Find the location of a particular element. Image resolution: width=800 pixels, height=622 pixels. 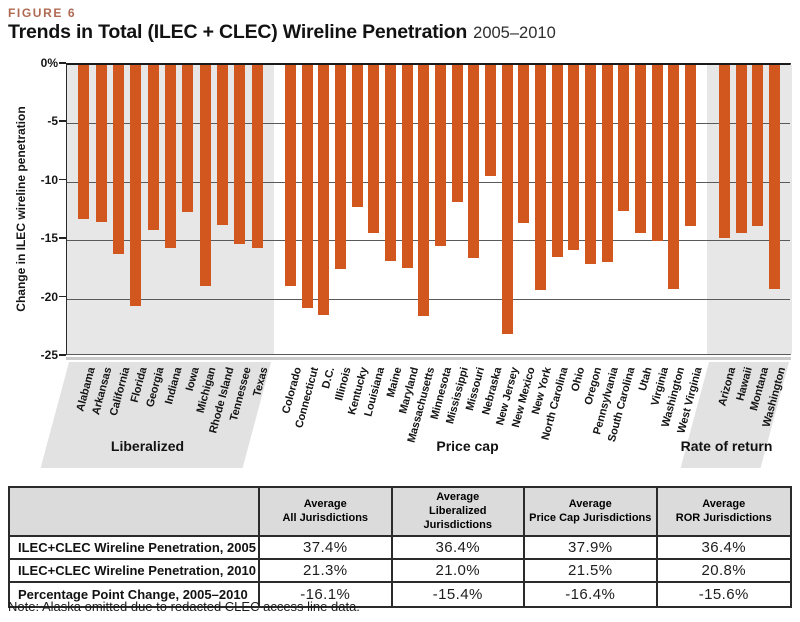

cell-r1-c0: 21.3% is located at coordinates (326, 572).